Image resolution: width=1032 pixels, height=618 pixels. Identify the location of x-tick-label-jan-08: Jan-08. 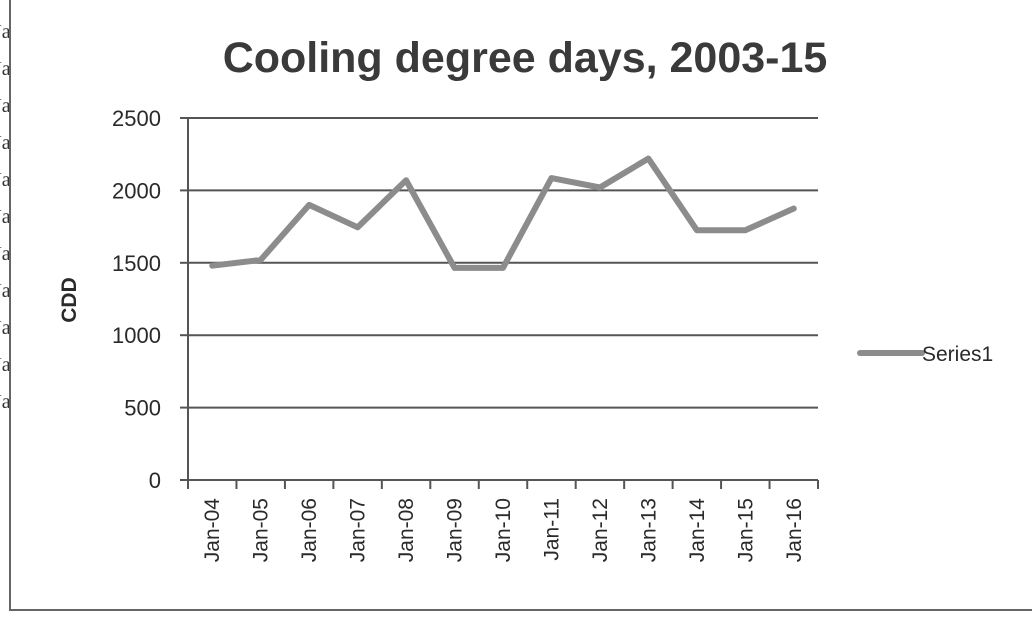
(406, 530).